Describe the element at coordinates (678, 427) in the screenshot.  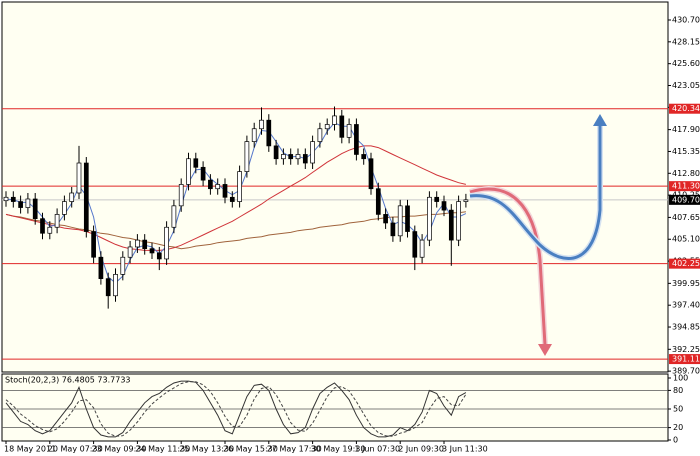
I see `y-tick-label: 20` at that location.